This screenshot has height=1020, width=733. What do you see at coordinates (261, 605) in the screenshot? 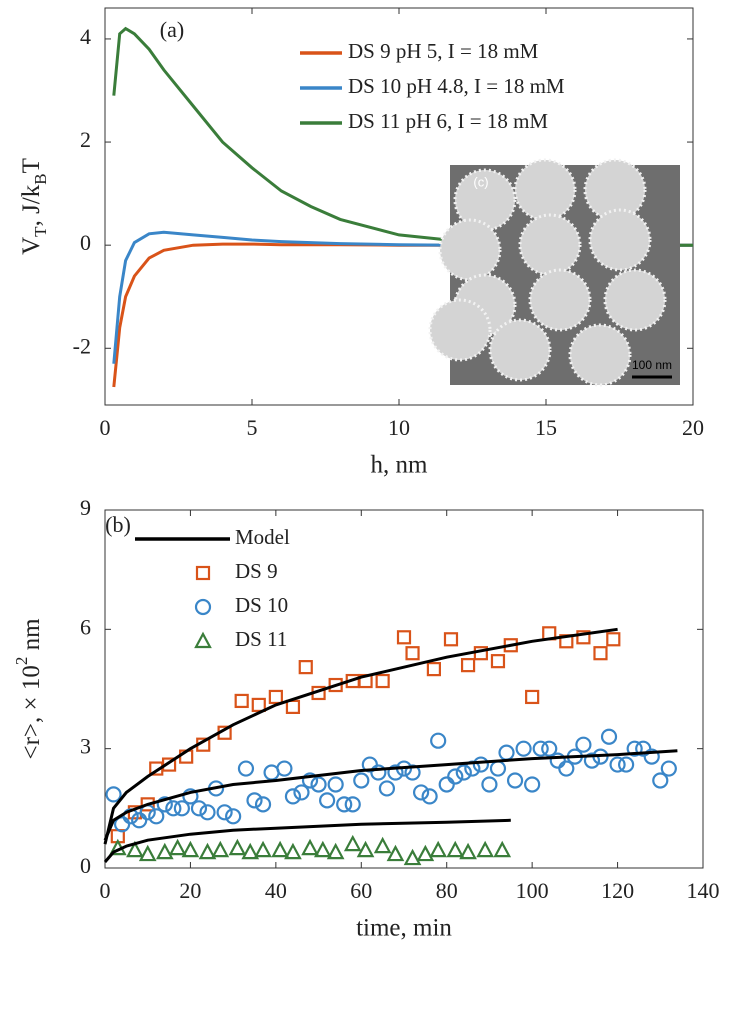
I see `legend-label: DS 10` at bounding box center [261, 605].